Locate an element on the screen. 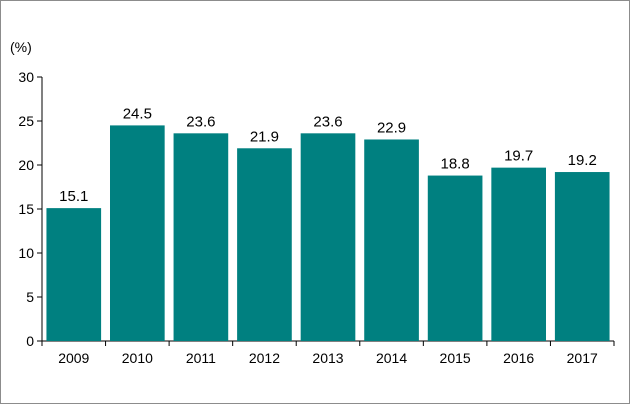 Image resolution: width=630 pixels, height=404 pixels. y-tick-label: 5 is located at coordinates (30, 297).